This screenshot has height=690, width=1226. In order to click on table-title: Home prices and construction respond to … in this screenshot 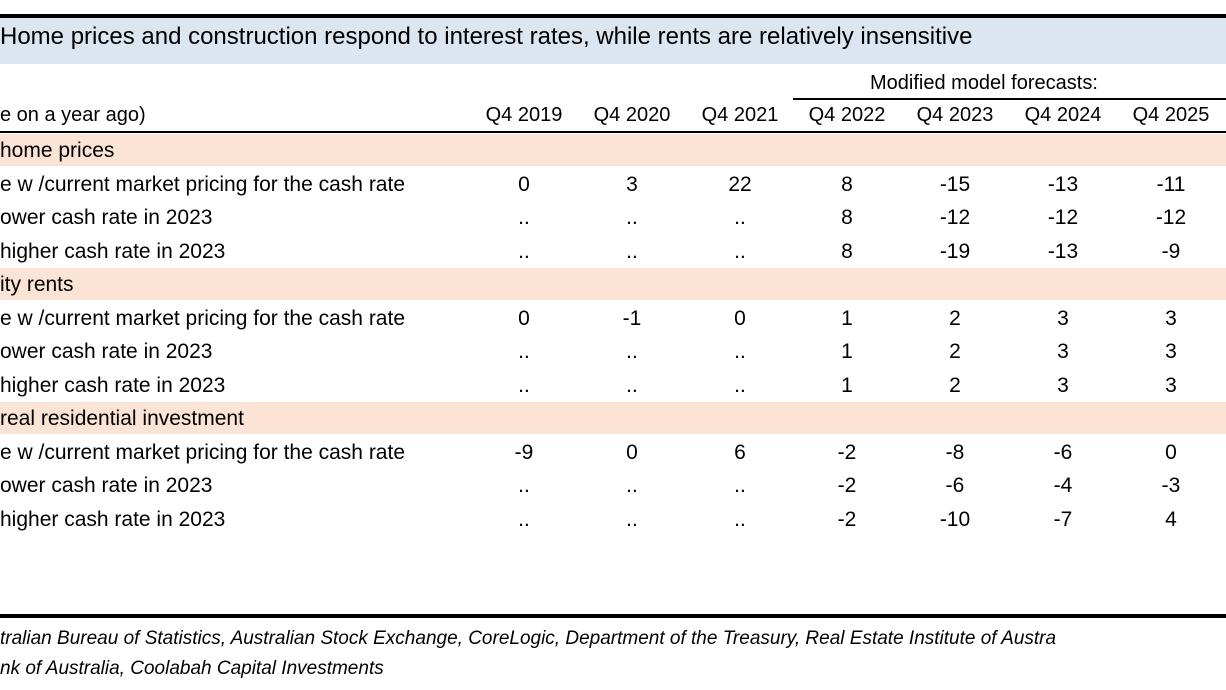, I will do `click(486, 36)`.